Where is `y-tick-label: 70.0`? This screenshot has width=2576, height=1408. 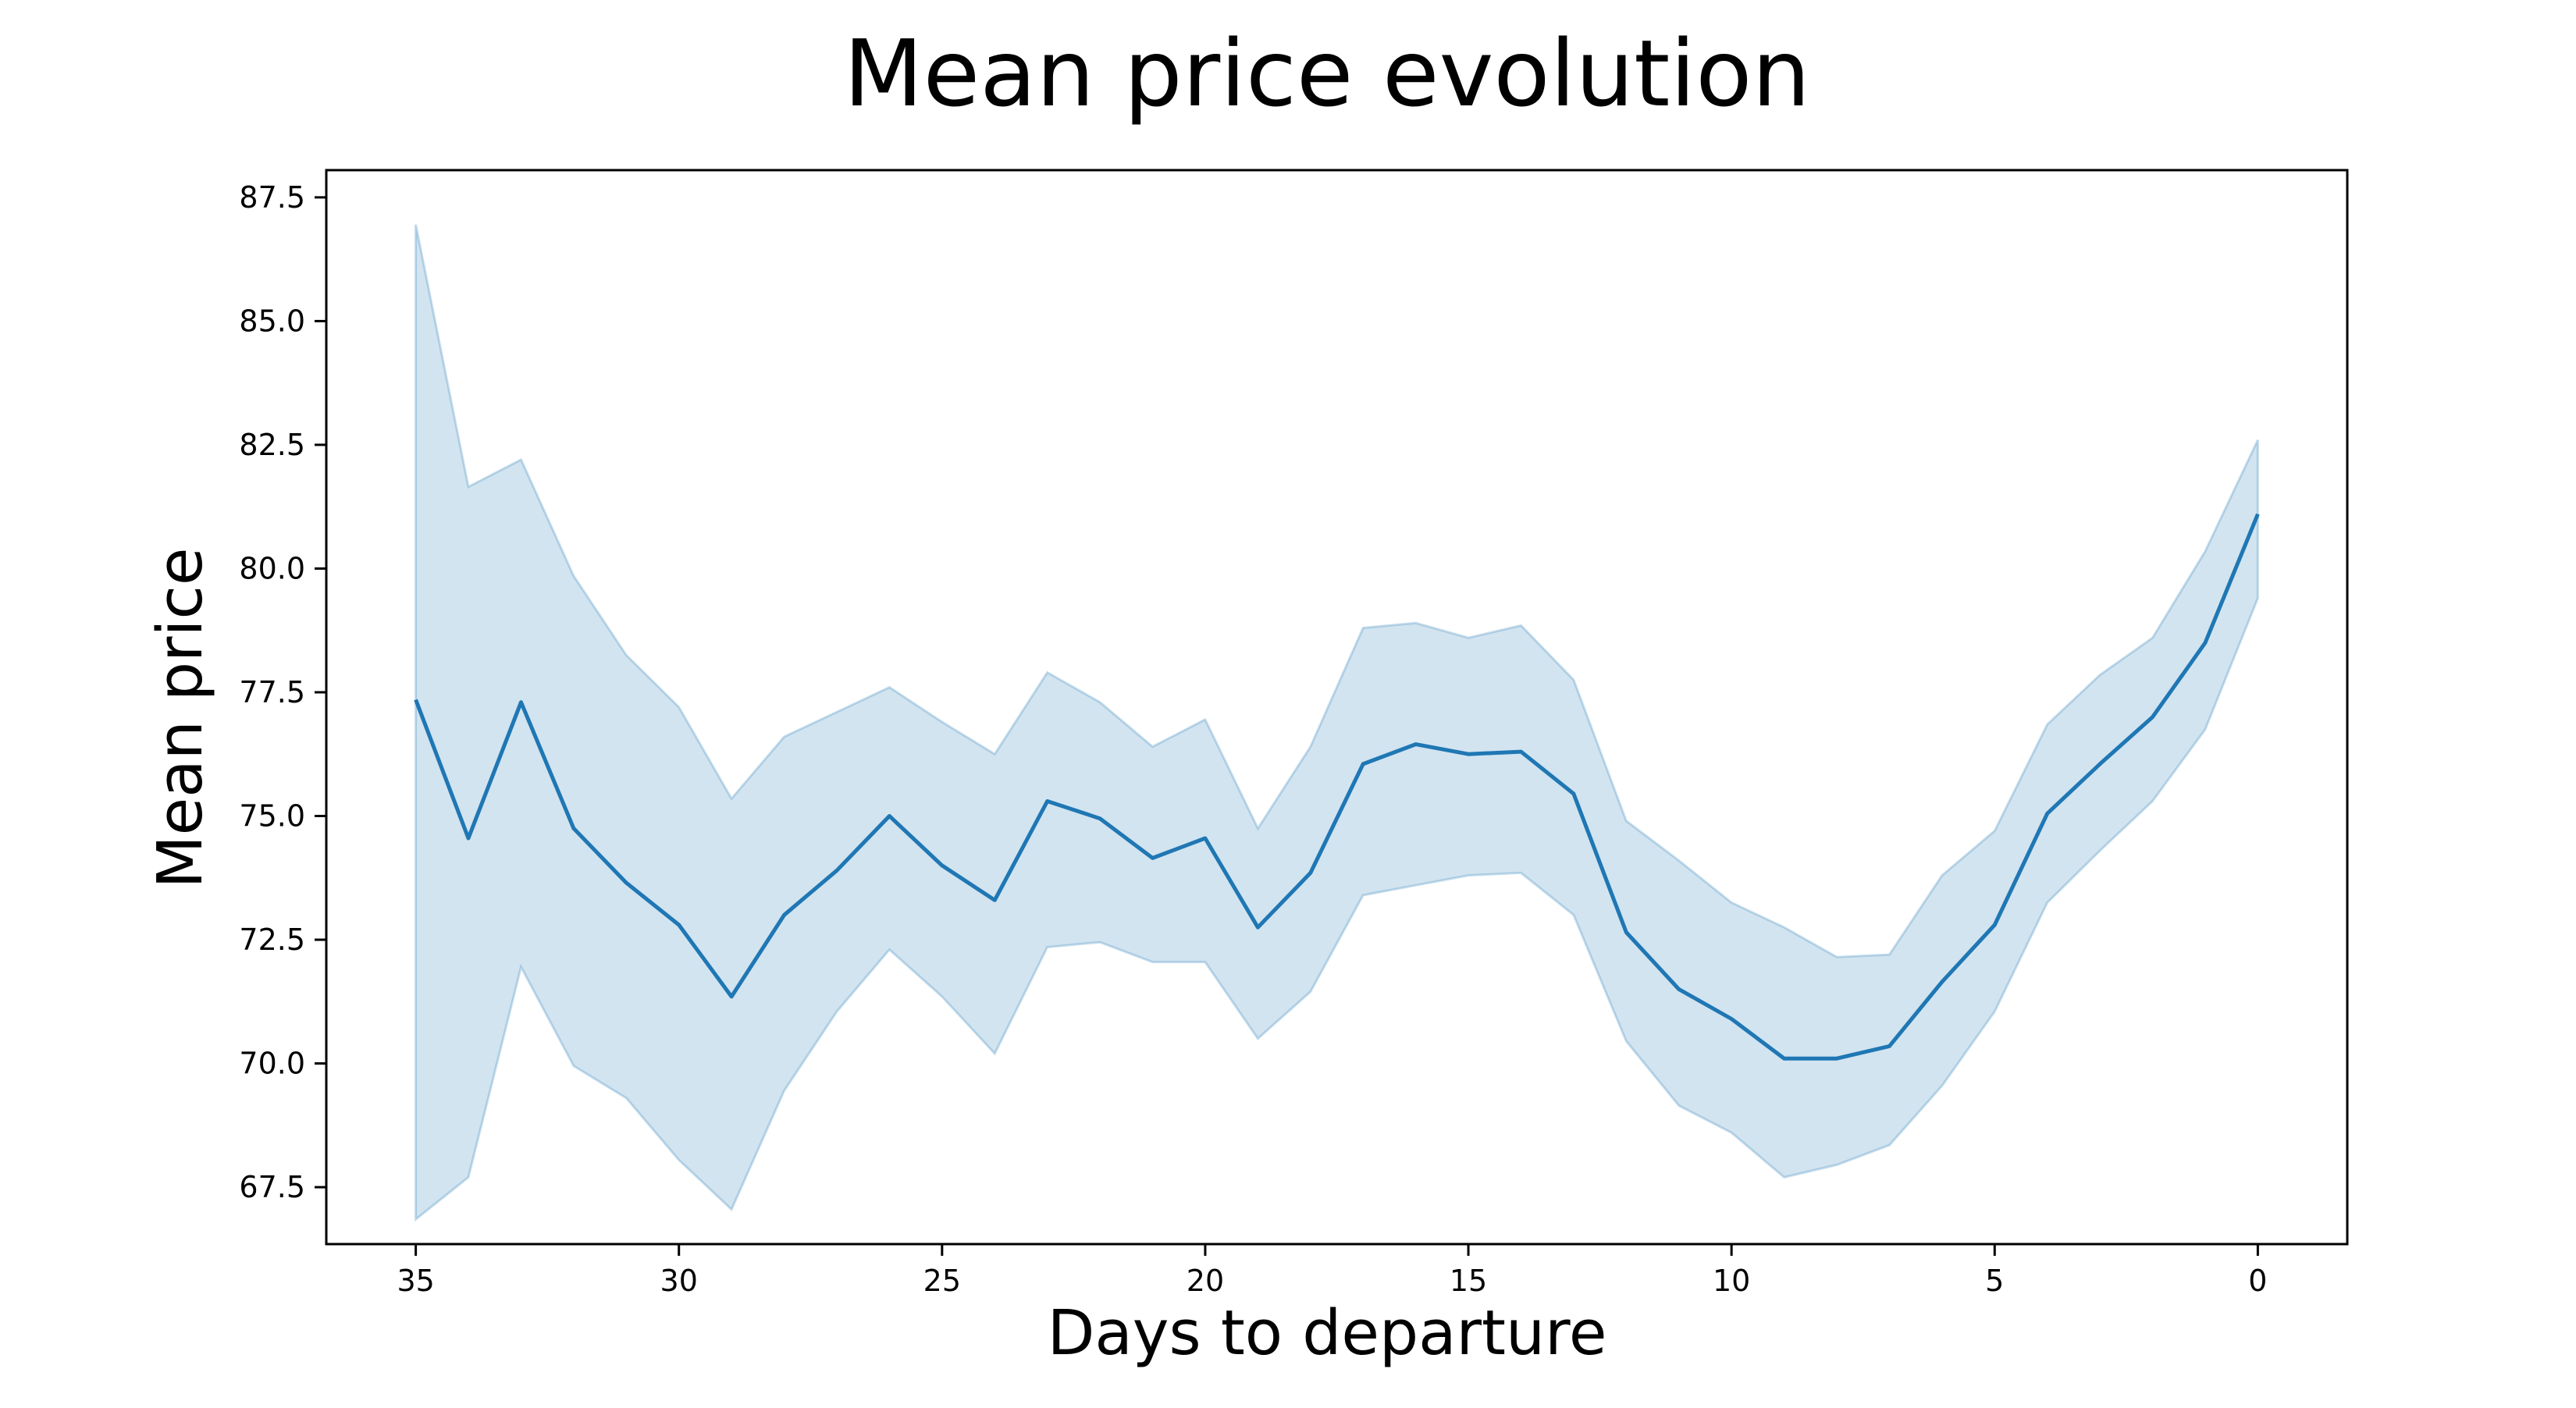 y-tick-label: 70.0 is located at coordinates (272, 1064).